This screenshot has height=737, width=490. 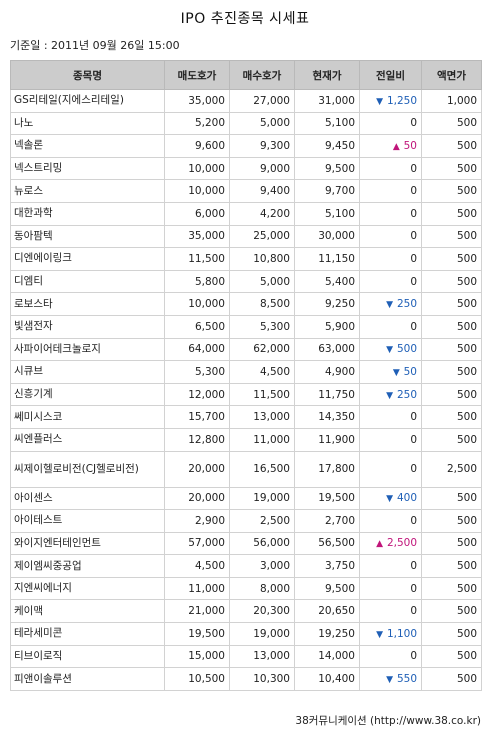 What do you see at coordinates (87, 439) in the screenshot?
I see `stock-name-cell: 씨엔플러스` at bounding box center [87, 439].